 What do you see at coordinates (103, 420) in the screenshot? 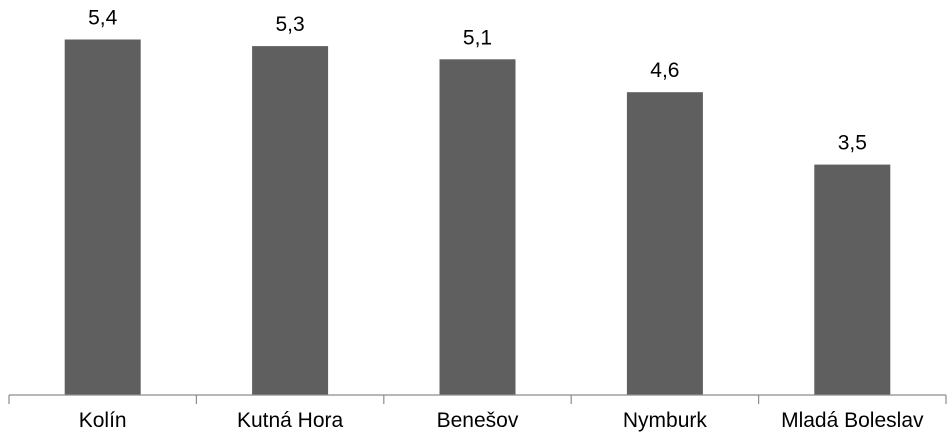
I see `category-label-0: Kolín` at bounding box center [103, 420].